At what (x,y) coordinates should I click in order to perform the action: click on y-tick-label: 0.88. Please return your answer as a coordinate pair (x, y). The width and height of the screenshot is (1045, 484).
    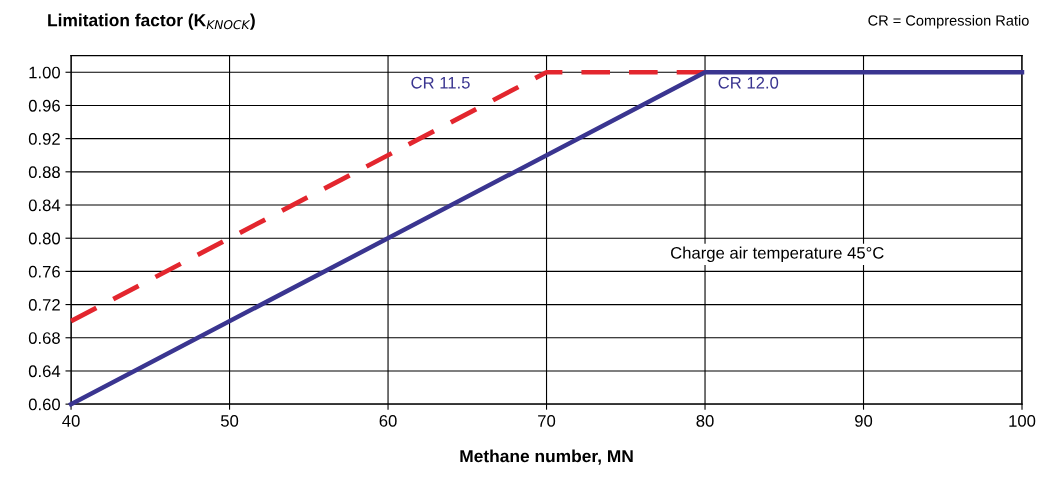
    Looking at the image, I should click on (44, 172).